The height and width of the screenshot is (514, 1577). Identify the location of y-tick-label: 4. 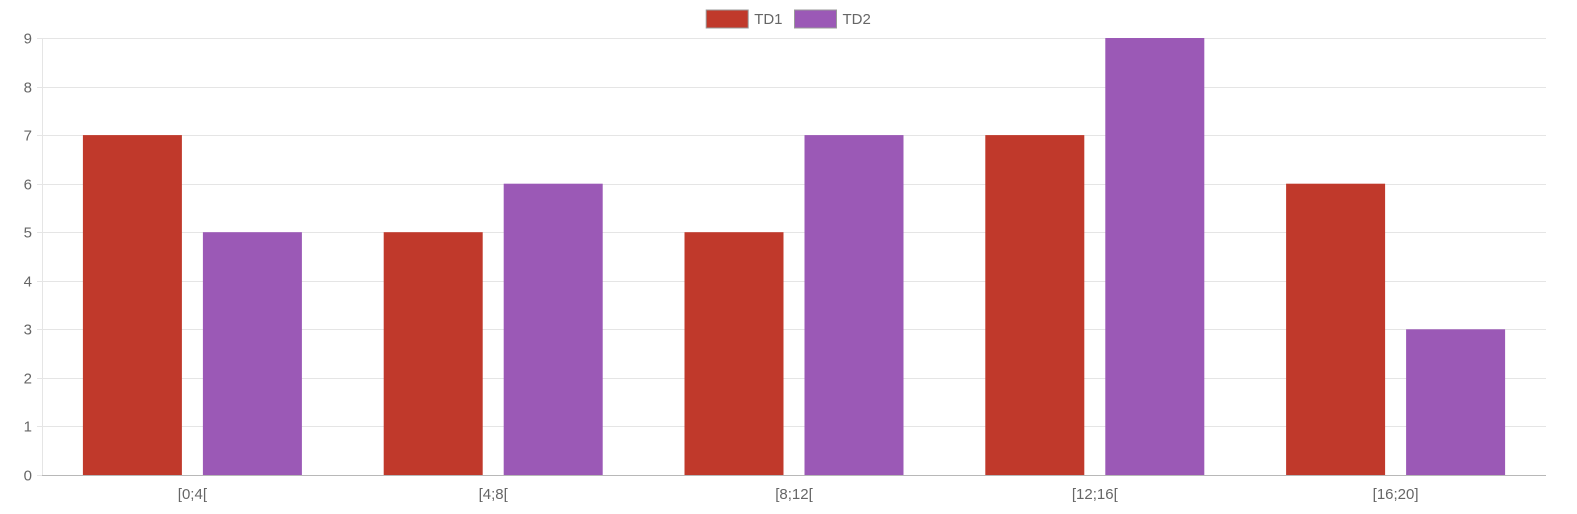
(28, 282).